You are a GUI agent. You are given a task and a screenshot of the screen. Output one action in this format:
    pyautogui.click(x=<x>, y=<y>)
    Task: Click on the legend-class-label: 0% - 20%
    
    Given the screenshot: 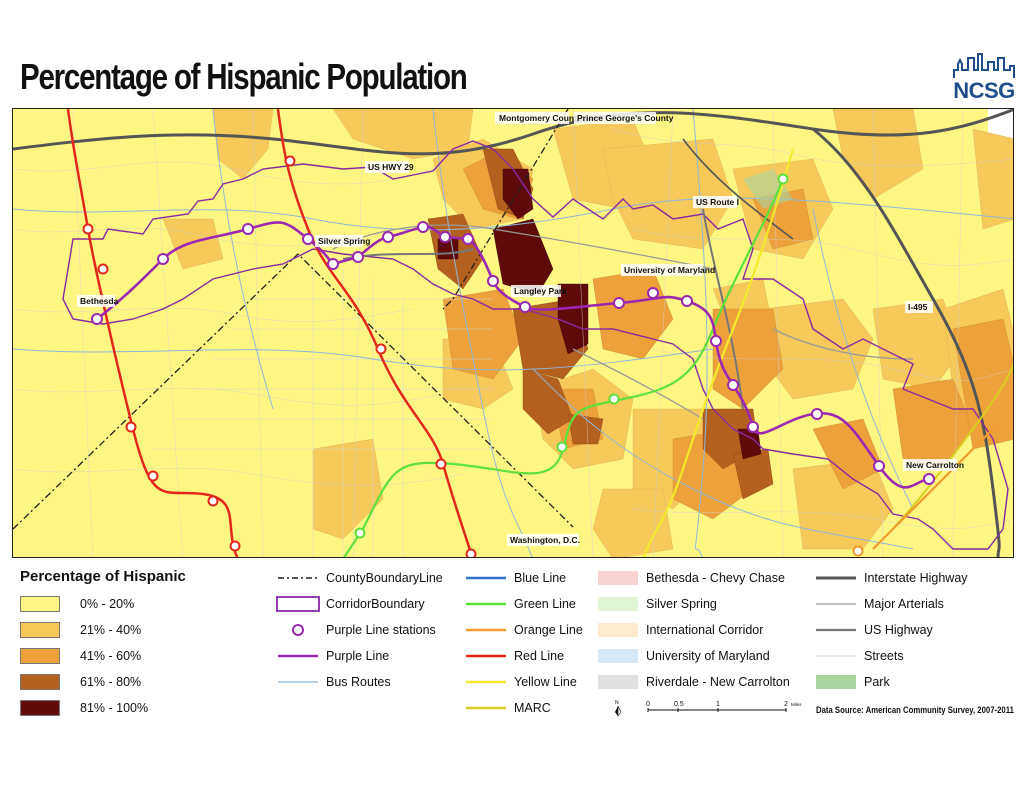 What is the action you would take?
    pyautogui.click(x=107, y=604)
    